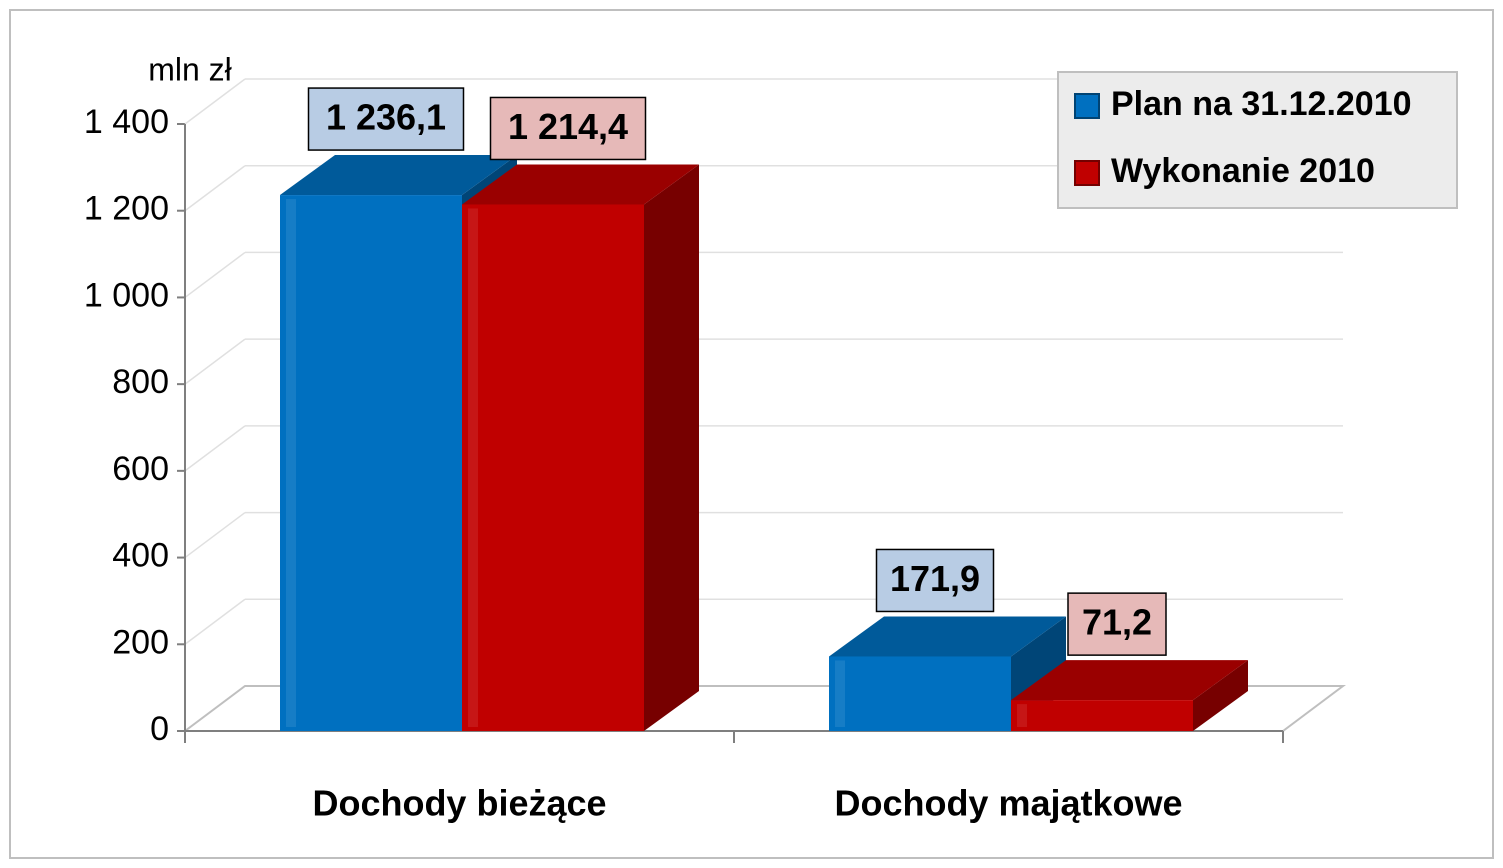 The image size is (1503, 868). Describe the element at coordinates (1257, 140) in the screenshot. I see `legend-box` at that location.